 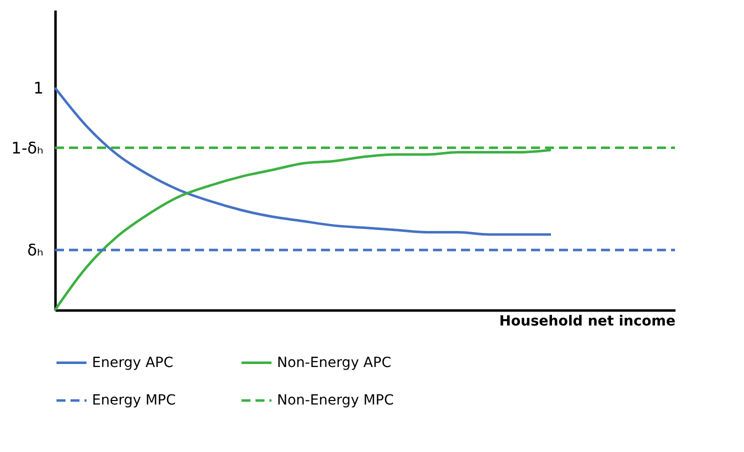 I want to click on legend-label: Non-Energy MPC, so click(x=335, y=400).